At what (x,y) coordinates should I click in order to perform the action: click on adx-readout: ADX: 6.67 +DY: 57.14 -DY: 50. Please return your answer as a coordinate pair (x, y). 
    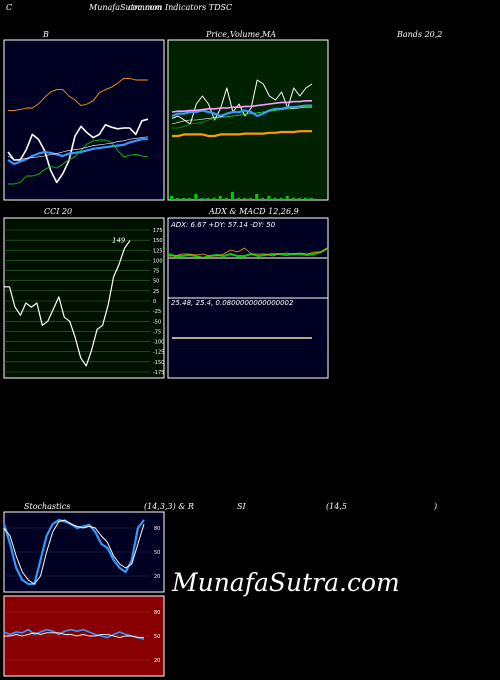
    Looking at the image, I should click on (223, 225).